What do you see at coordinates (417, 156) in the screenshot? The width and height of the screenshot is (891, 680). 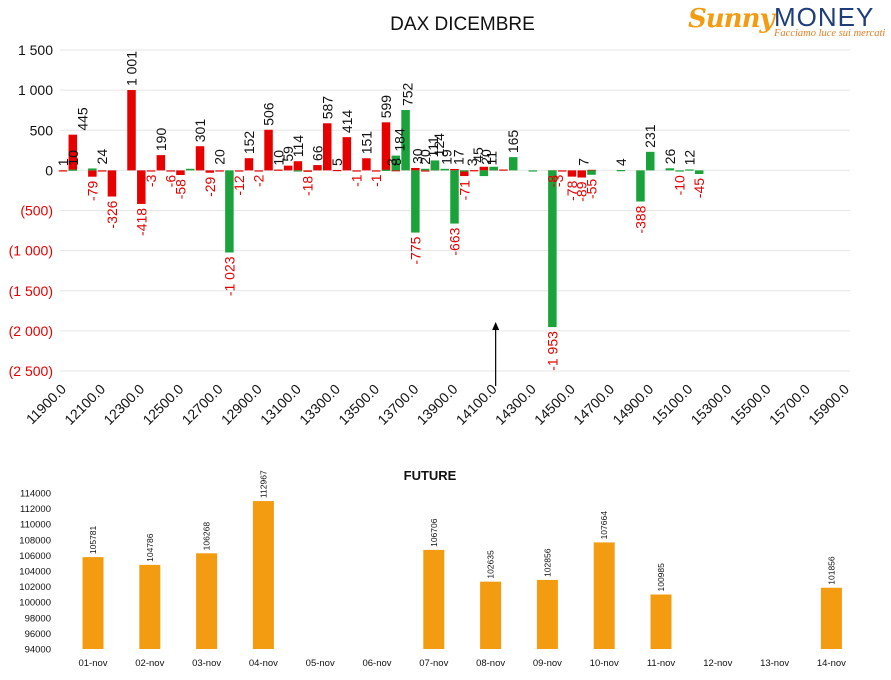 I see `data-label: 30` at bounding box center [417, 156].